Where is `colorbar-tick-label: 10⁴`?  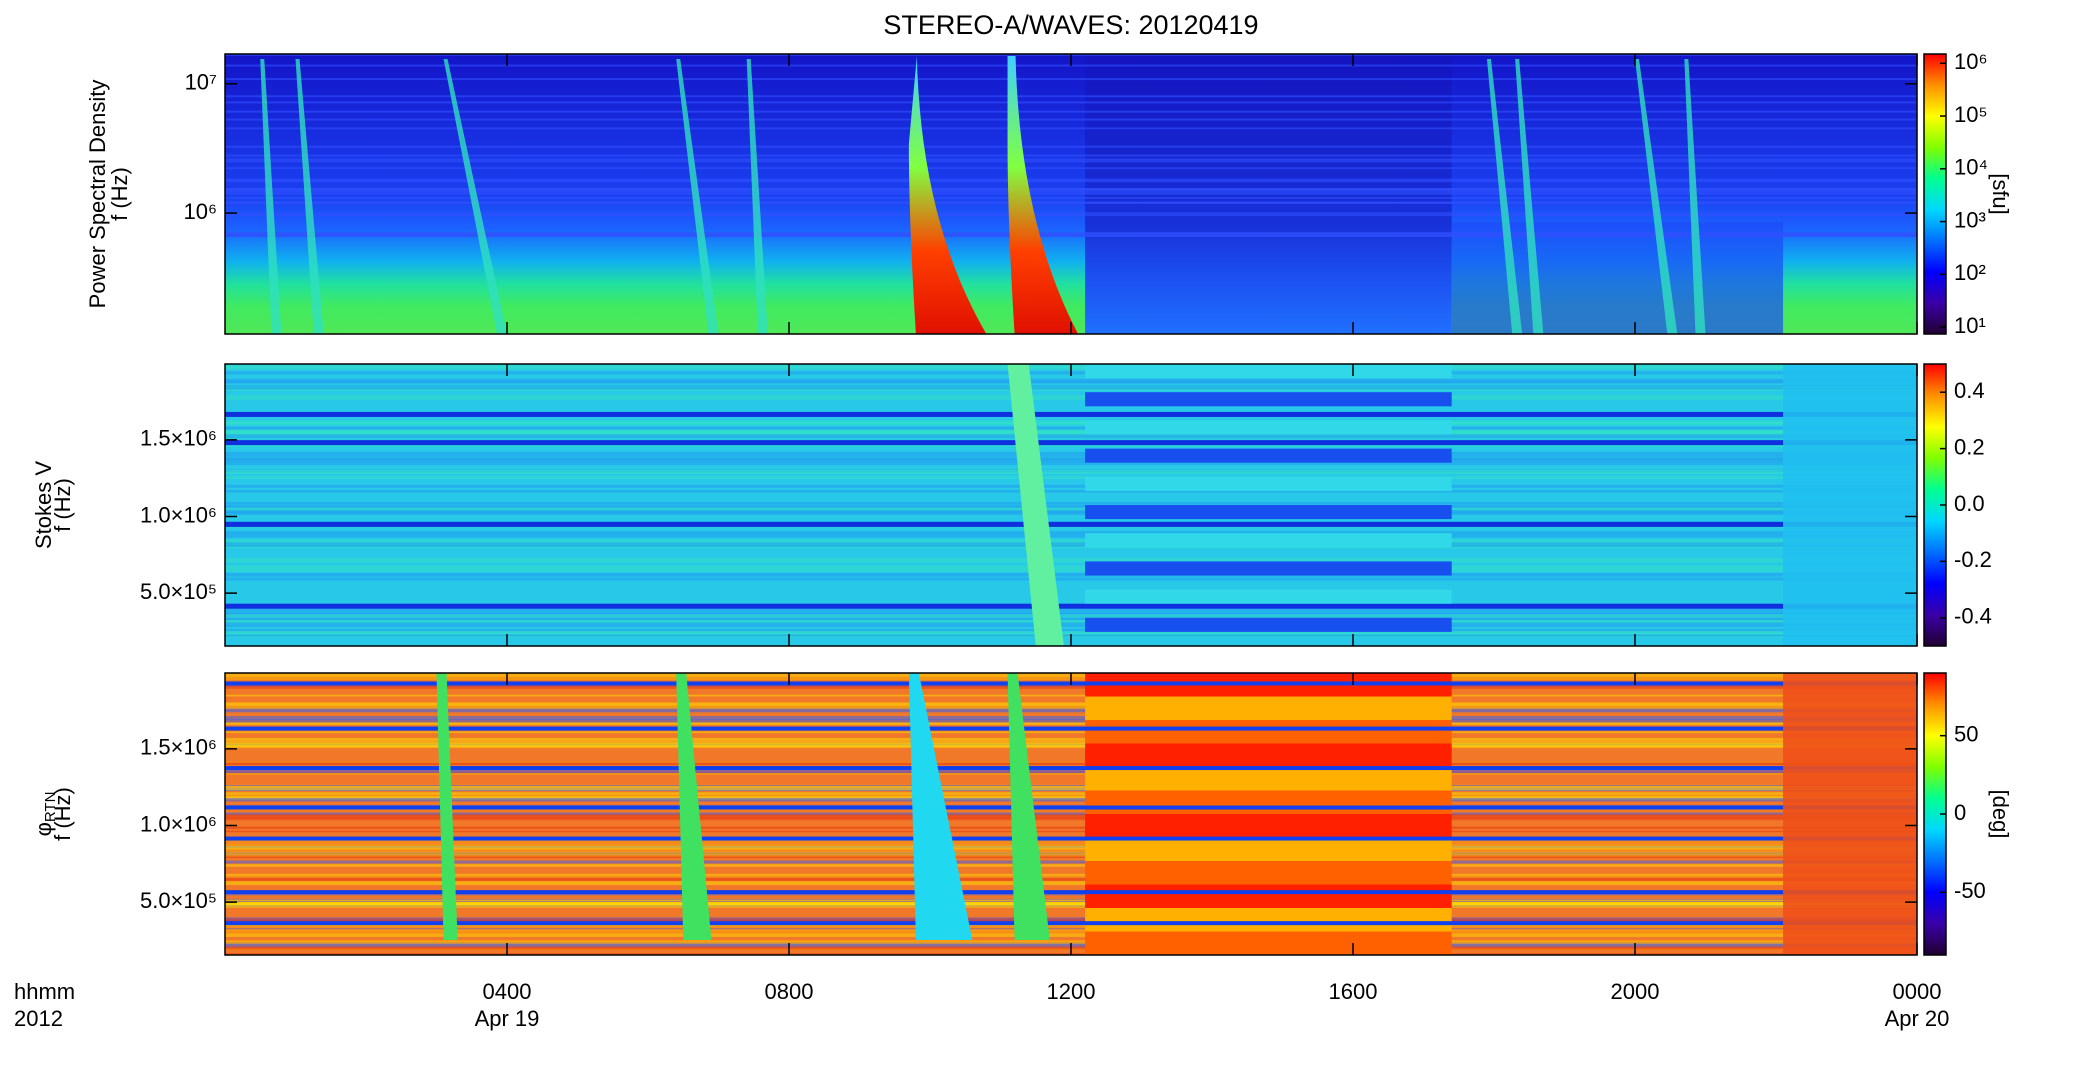 colorbar-tick-label: 10⁴ is located at coordinates (1971, 167).